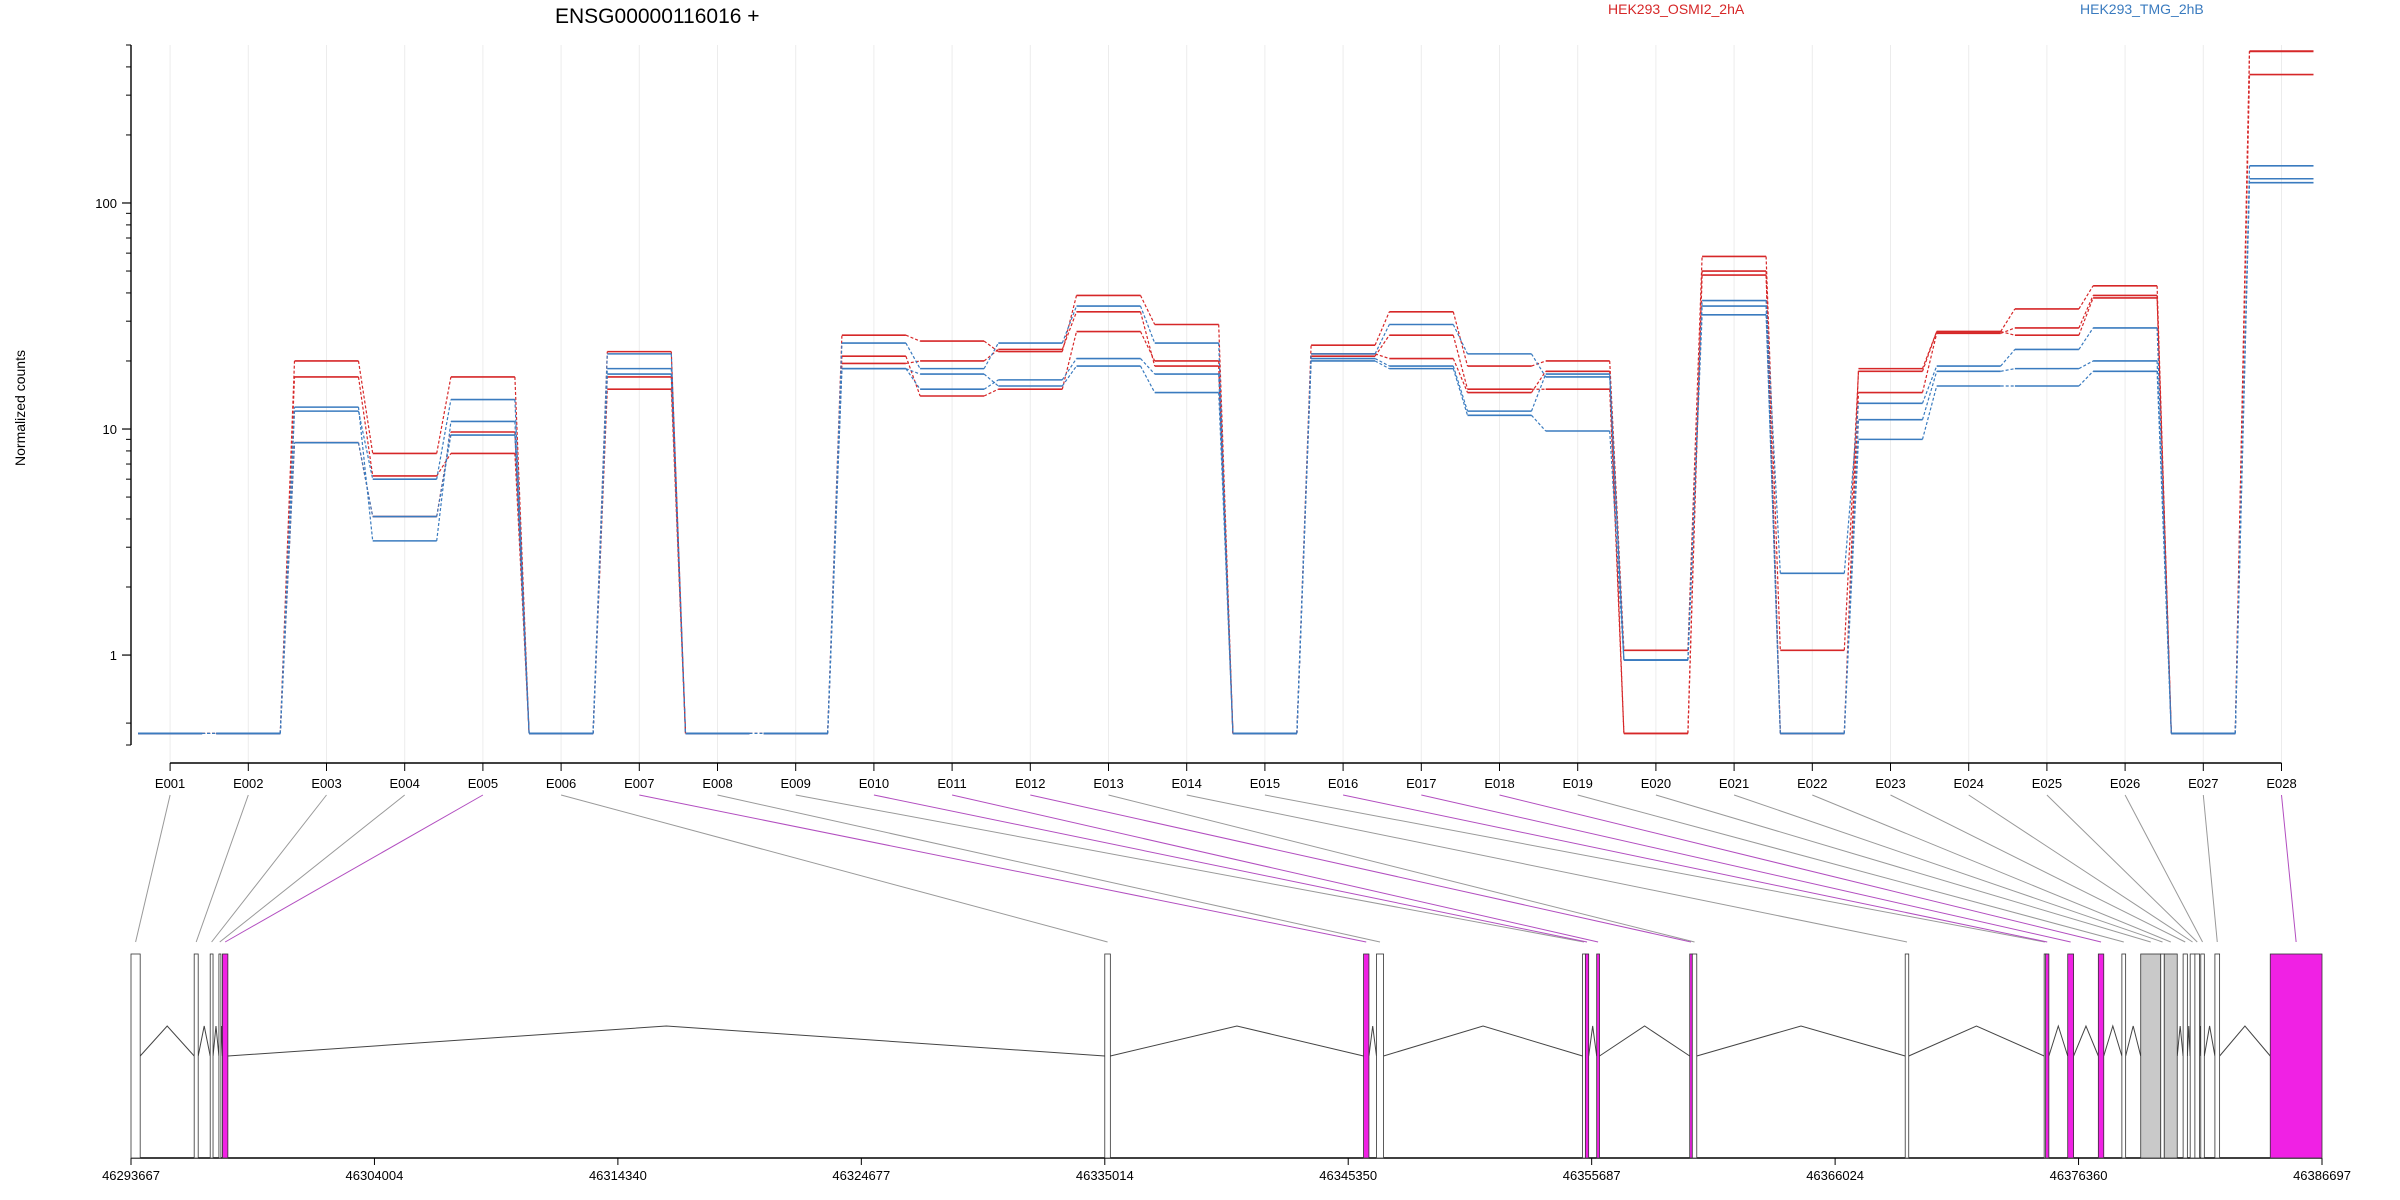 The image size is (2400, 1200). I want to click on gene-axis-label-46345350: 46345350, so click(1348, 1175).